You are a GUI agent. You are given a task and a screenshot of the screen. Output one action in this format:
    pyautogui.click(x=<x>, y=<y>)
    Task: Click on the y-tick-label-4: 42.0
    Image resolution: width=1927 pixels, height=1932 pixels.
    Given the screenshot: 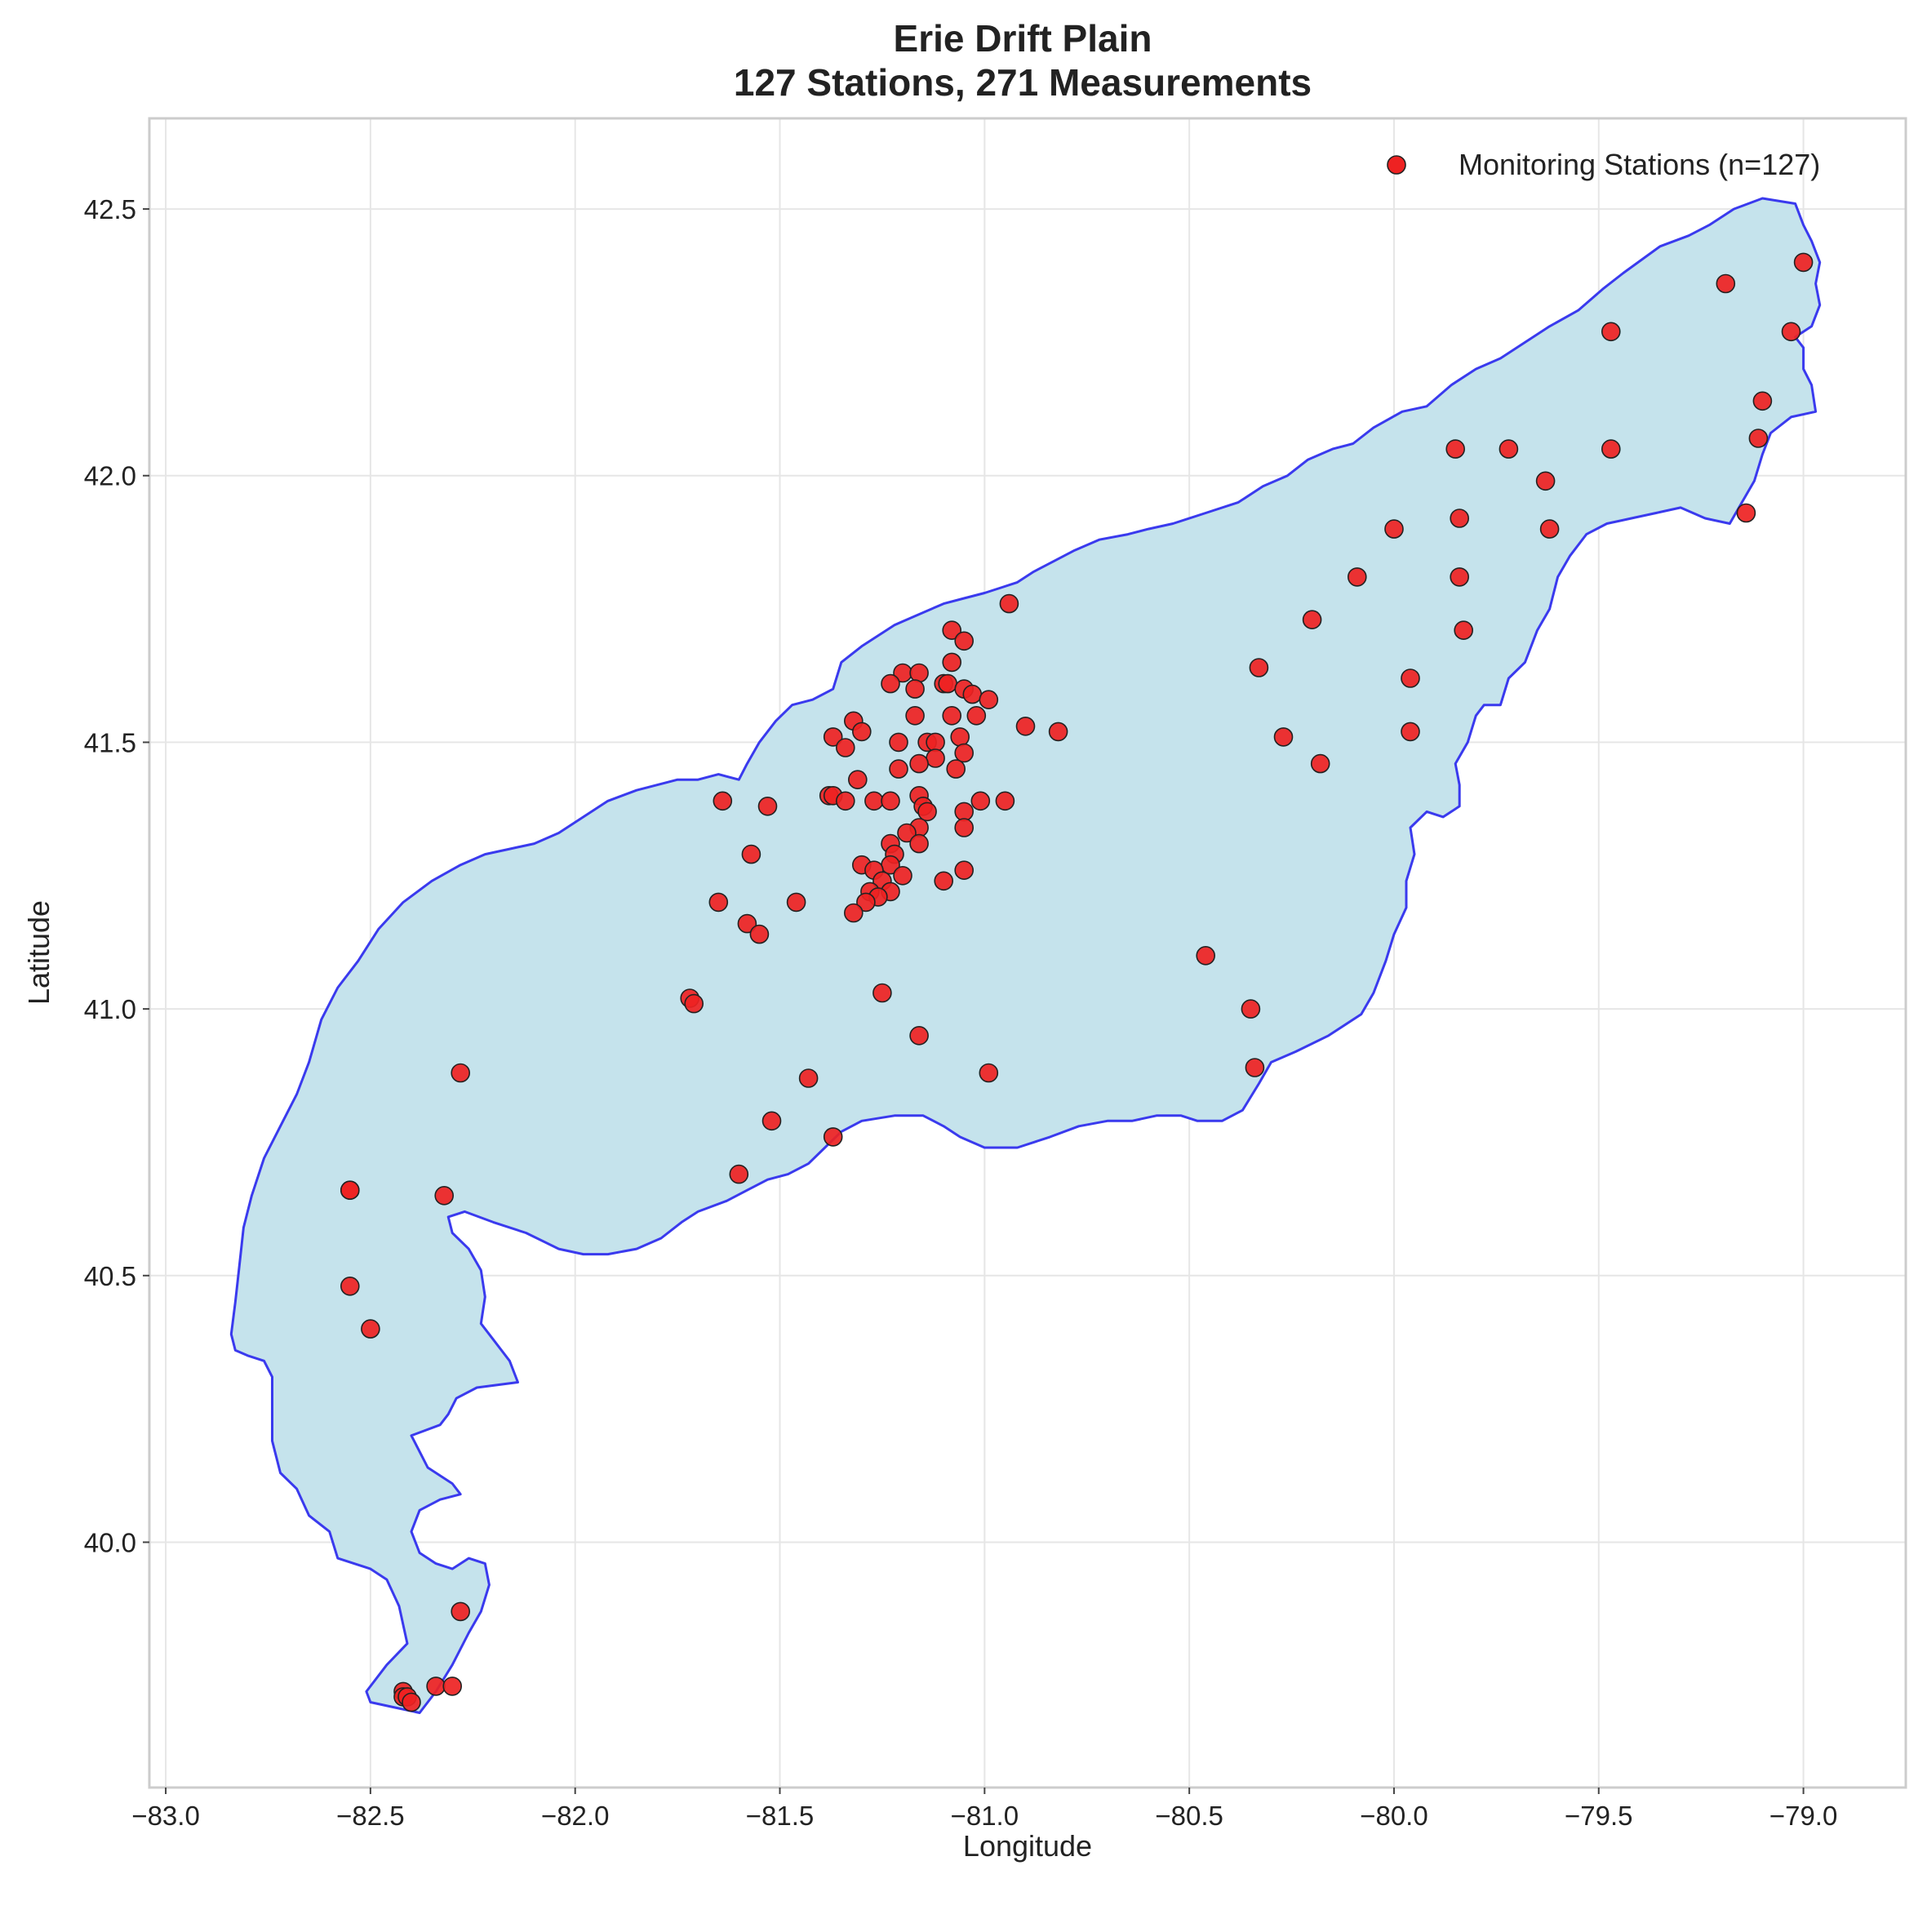 What is the action you would take?
    pyautogui.click(x=110, y=476)
    